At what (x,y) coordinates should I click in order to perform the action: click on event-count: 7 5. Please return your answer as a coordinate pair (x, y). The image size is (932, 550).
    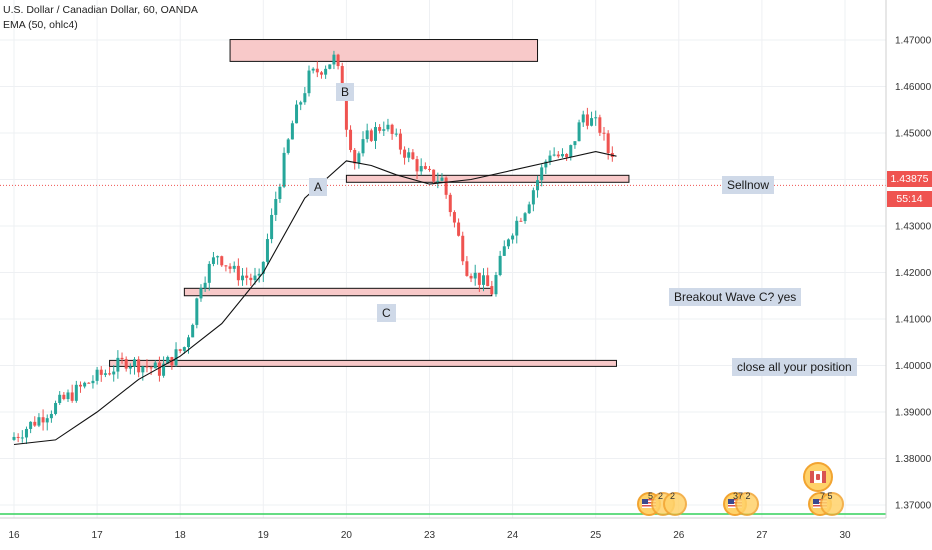
    Looking at the image, I should click on (826, 496).